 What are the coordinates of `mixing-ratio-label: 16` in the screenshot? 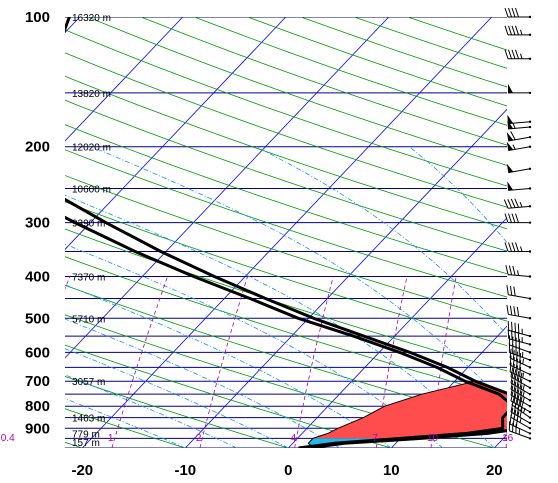 It's located at (508, 438).